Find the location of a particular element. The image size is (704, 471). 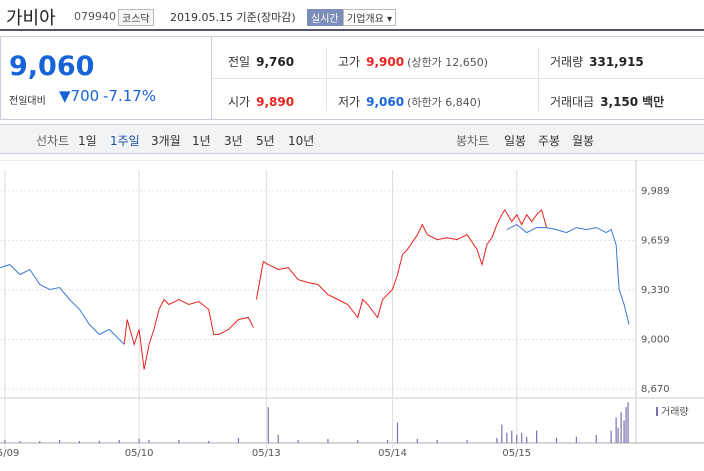

y-tick-label: 9,989 is located at coordinates (655, 191).